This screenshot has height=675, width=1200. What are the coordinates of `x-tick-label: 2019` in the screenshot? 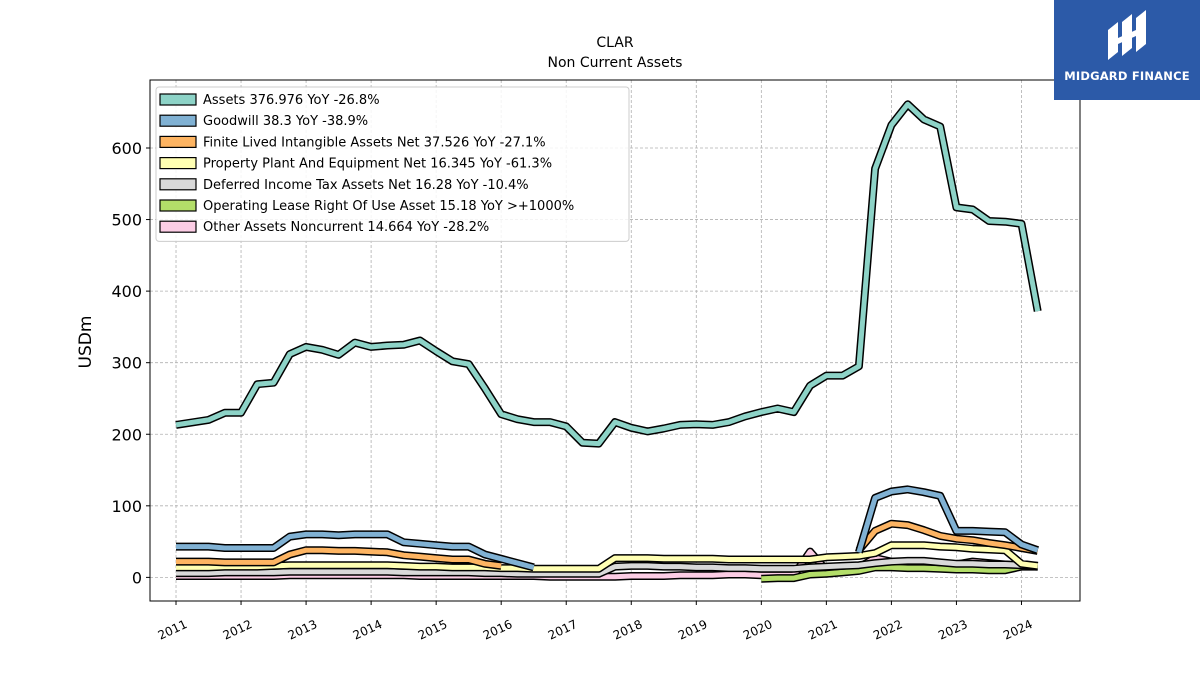 It's located at (693, 630).